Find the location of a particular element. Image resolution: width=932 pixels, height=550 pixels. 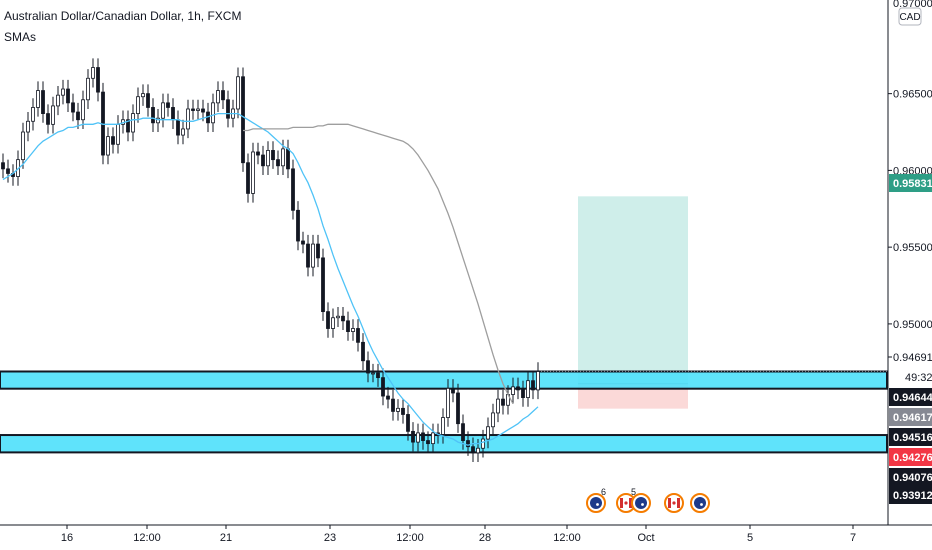

price-tick-label: 0.95500 is located at coordinates (912, 248).